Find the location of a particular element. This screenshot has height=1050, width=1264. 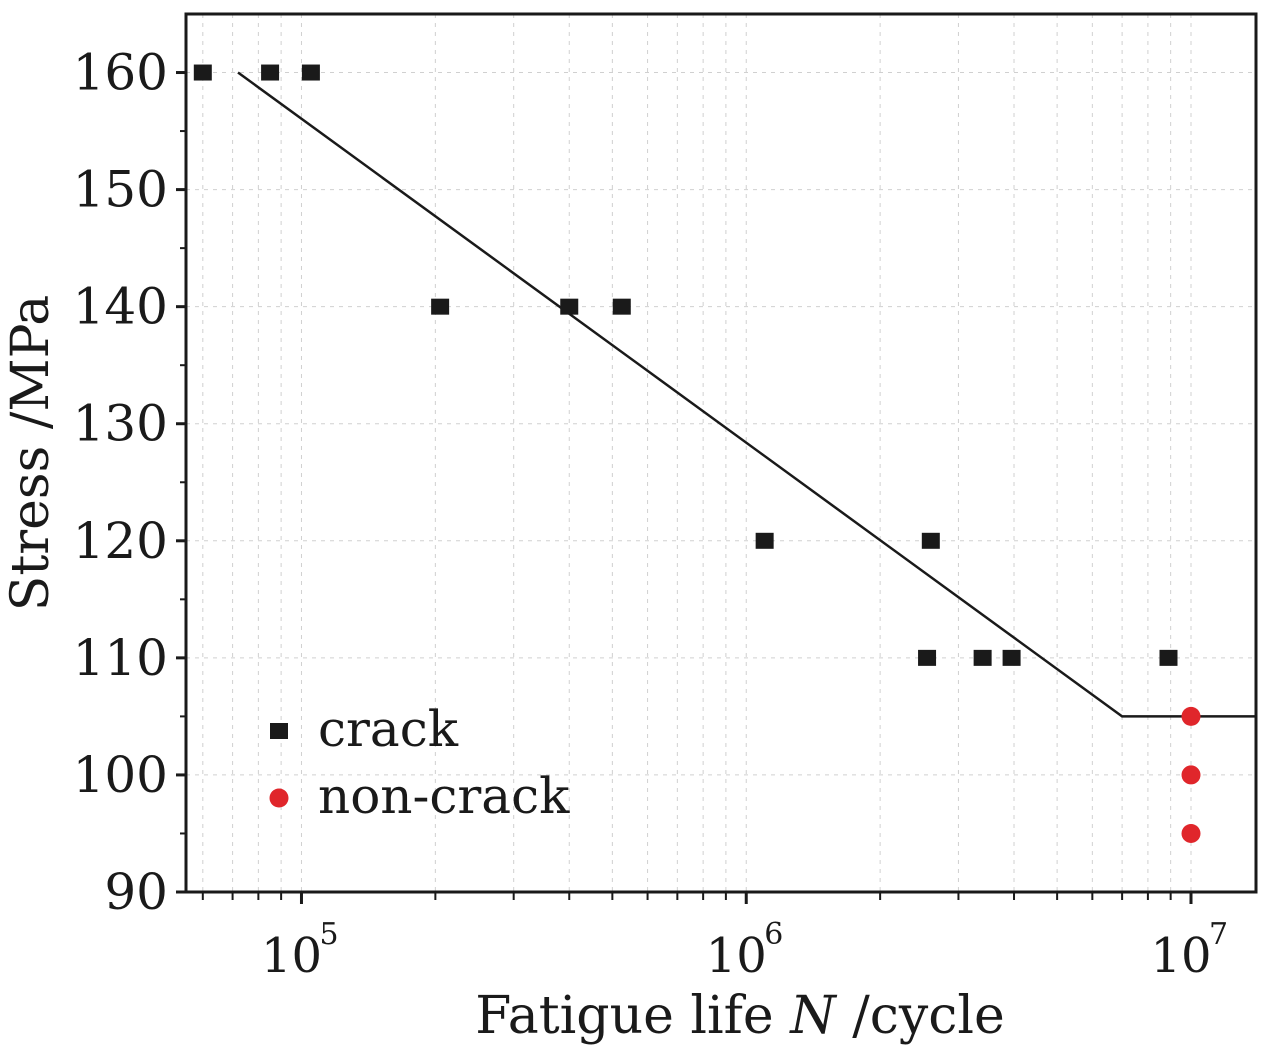

x-axis-title: Fatigue life N /cycle is located at coordinates (740, 1016).